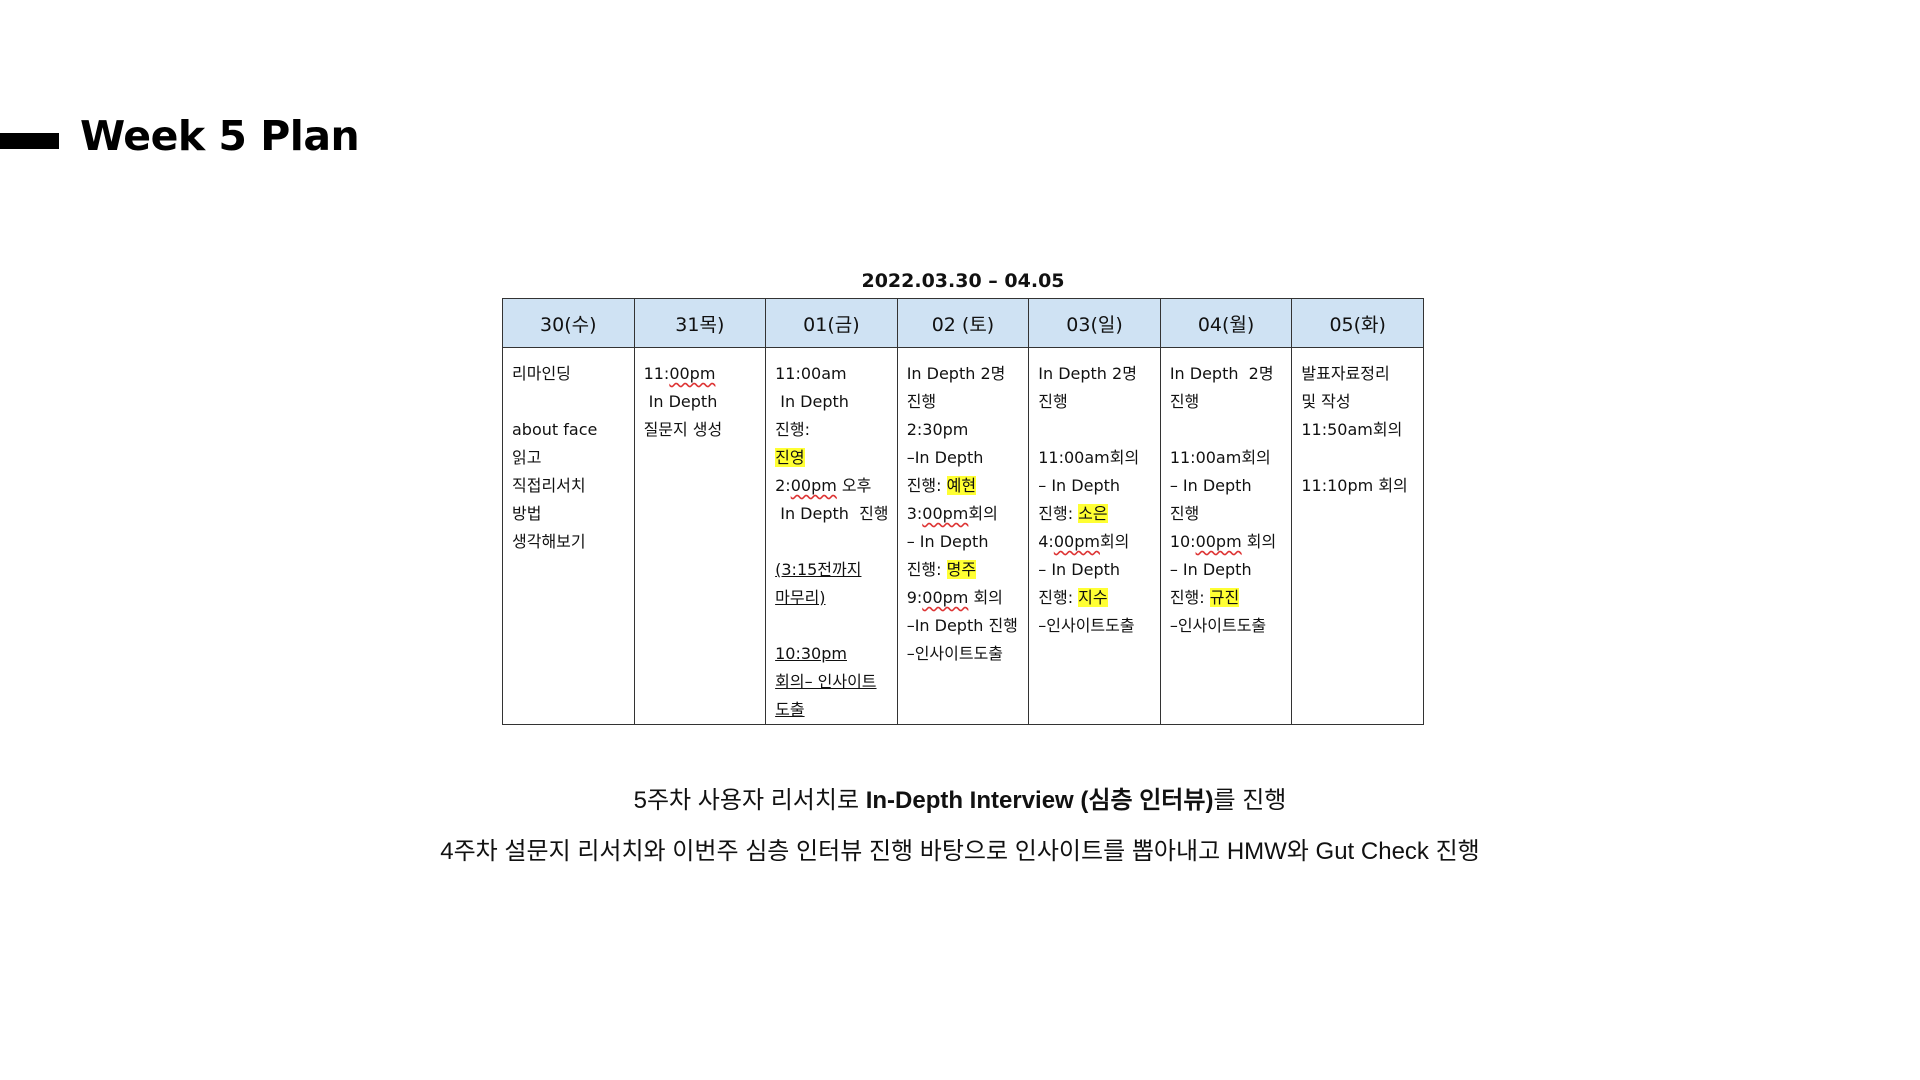  Describe the element at coordinates (961, 569) in the screenshot. I see `cell-text: 명주` at that location.